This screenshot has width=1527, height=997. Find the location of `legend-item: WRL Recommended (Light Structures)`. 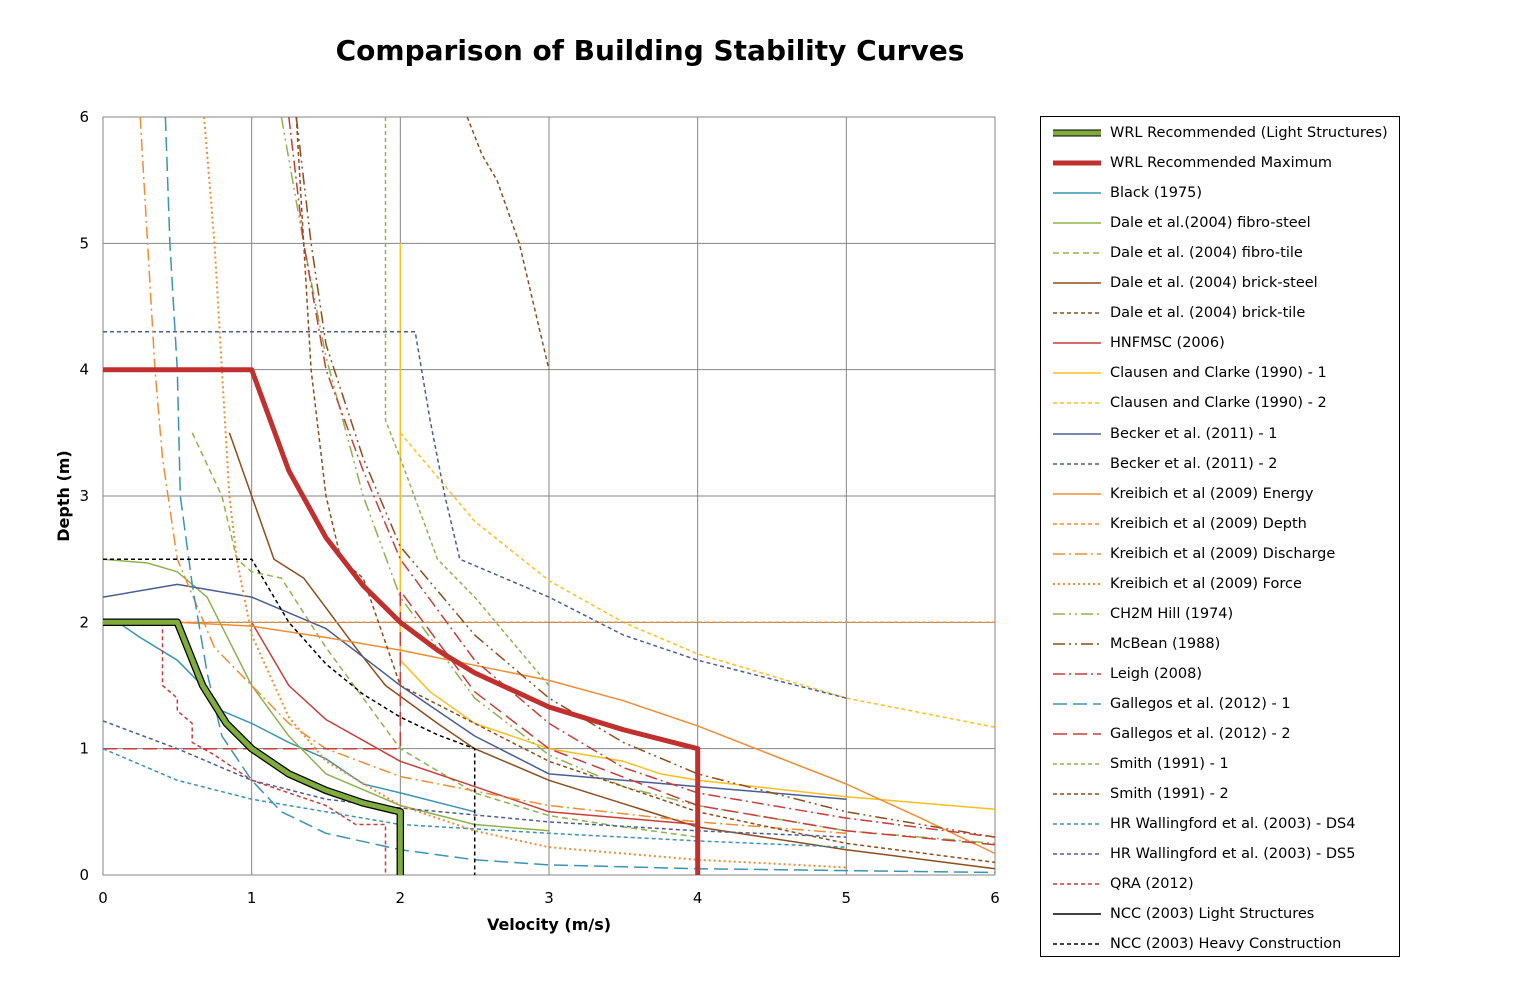

legend-item: WRL Recommended (Light Structures) is located at coordinates (1221, 137).